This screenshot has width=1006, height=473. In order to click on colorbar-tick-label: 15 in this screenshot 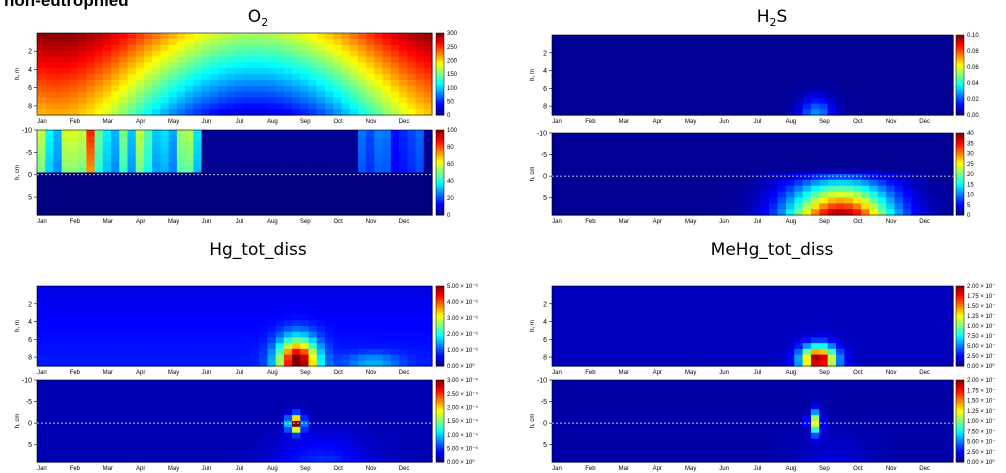, I will do `click(970, 185)`.